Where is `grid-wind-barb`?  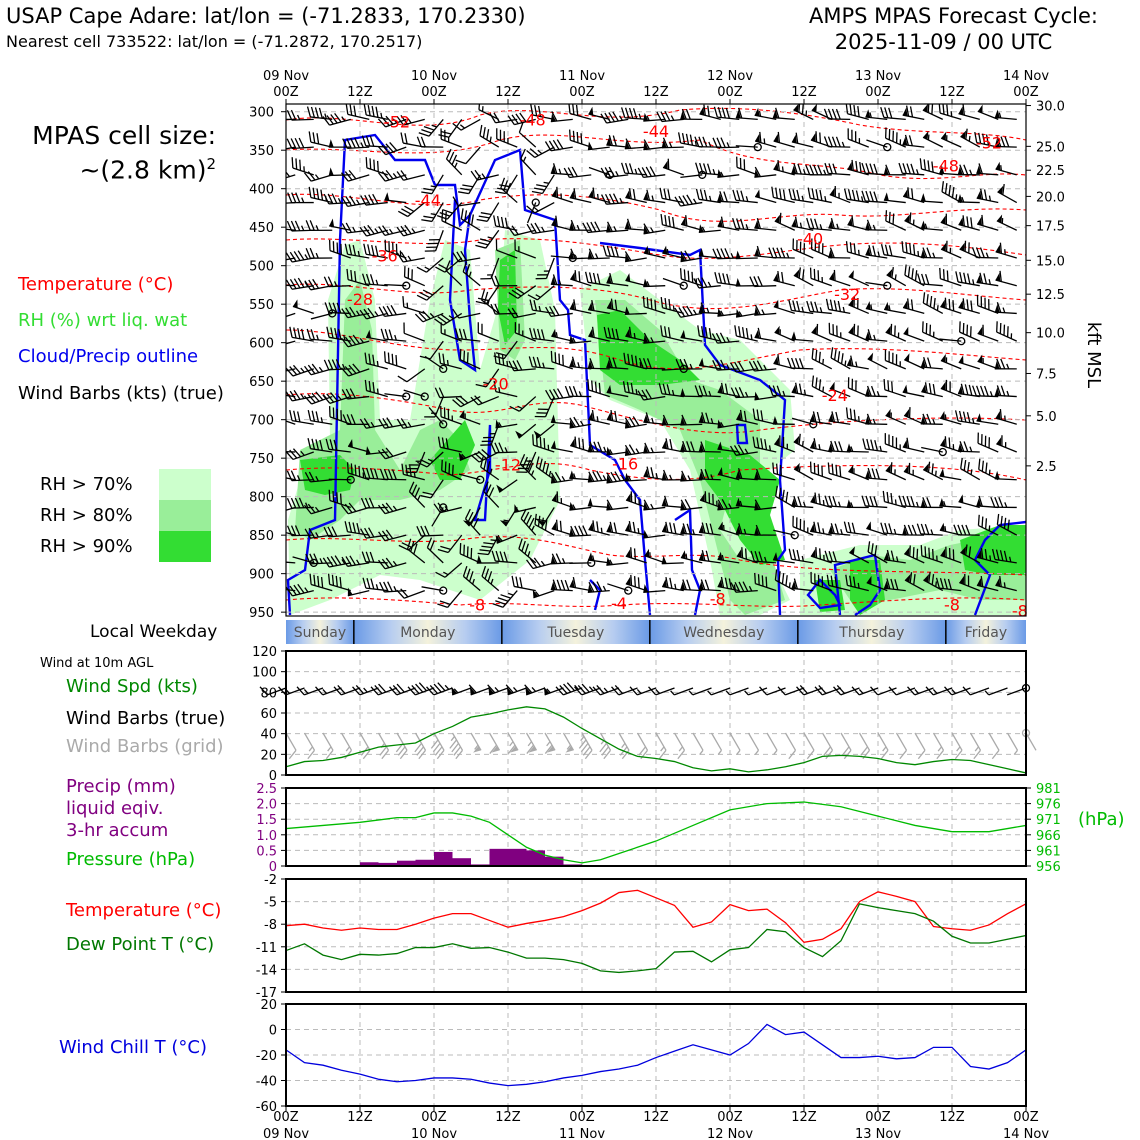
grid-wind-barb is located at coordinates (568, 742).